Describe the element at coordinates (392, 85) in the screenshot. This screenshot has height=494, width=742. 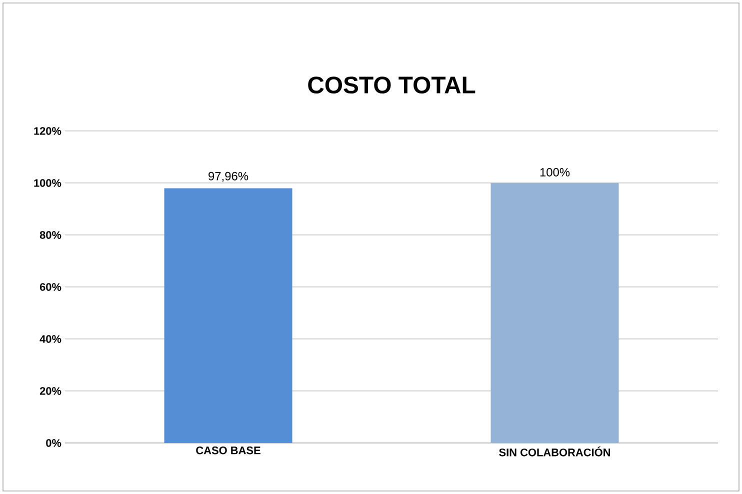
I see `chart-title: COSTO TOTAL` at that location.